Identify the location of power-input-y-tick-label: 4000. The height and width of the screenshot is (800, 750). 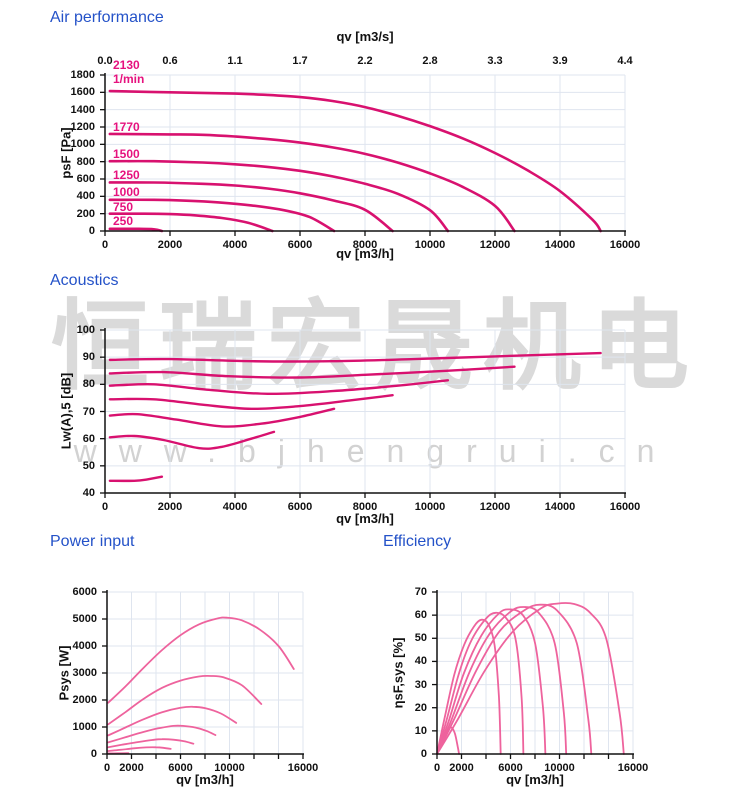
(84, 646).